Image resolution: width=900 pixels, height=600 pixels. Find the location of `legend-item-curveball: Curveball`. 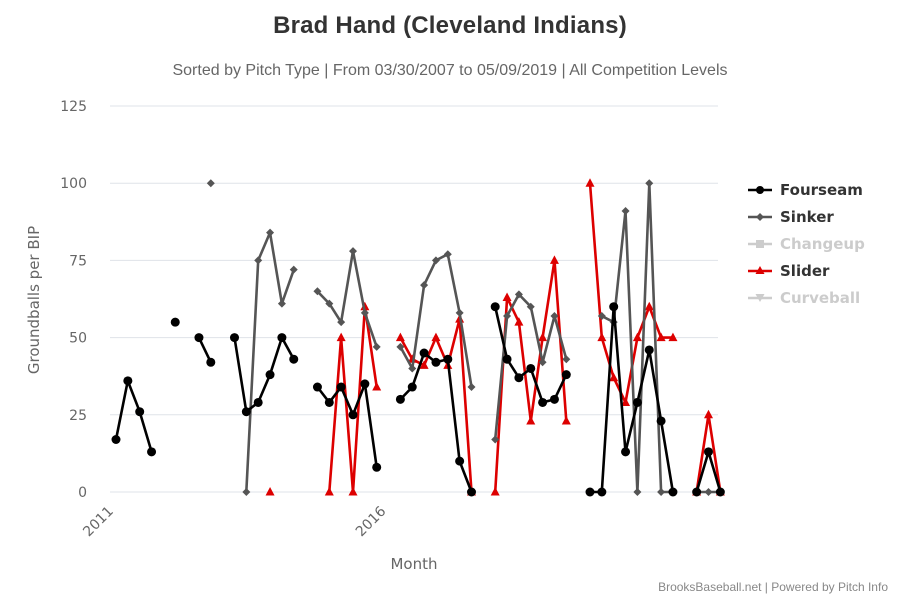

legend-item-curveball: Curveball is located at coordinates (806, 297).